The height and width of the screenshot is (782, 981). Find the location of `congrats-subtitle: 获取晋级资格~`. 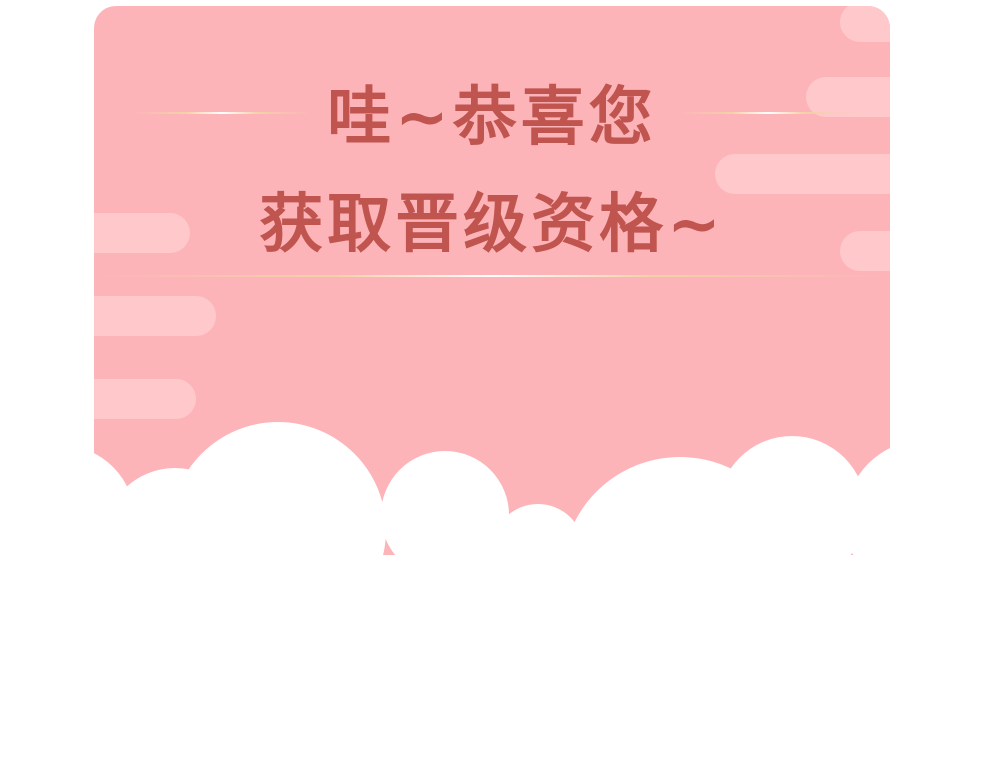

congrats-subtitle: 获取晋级资格~ is located at coordinates (492, 225).